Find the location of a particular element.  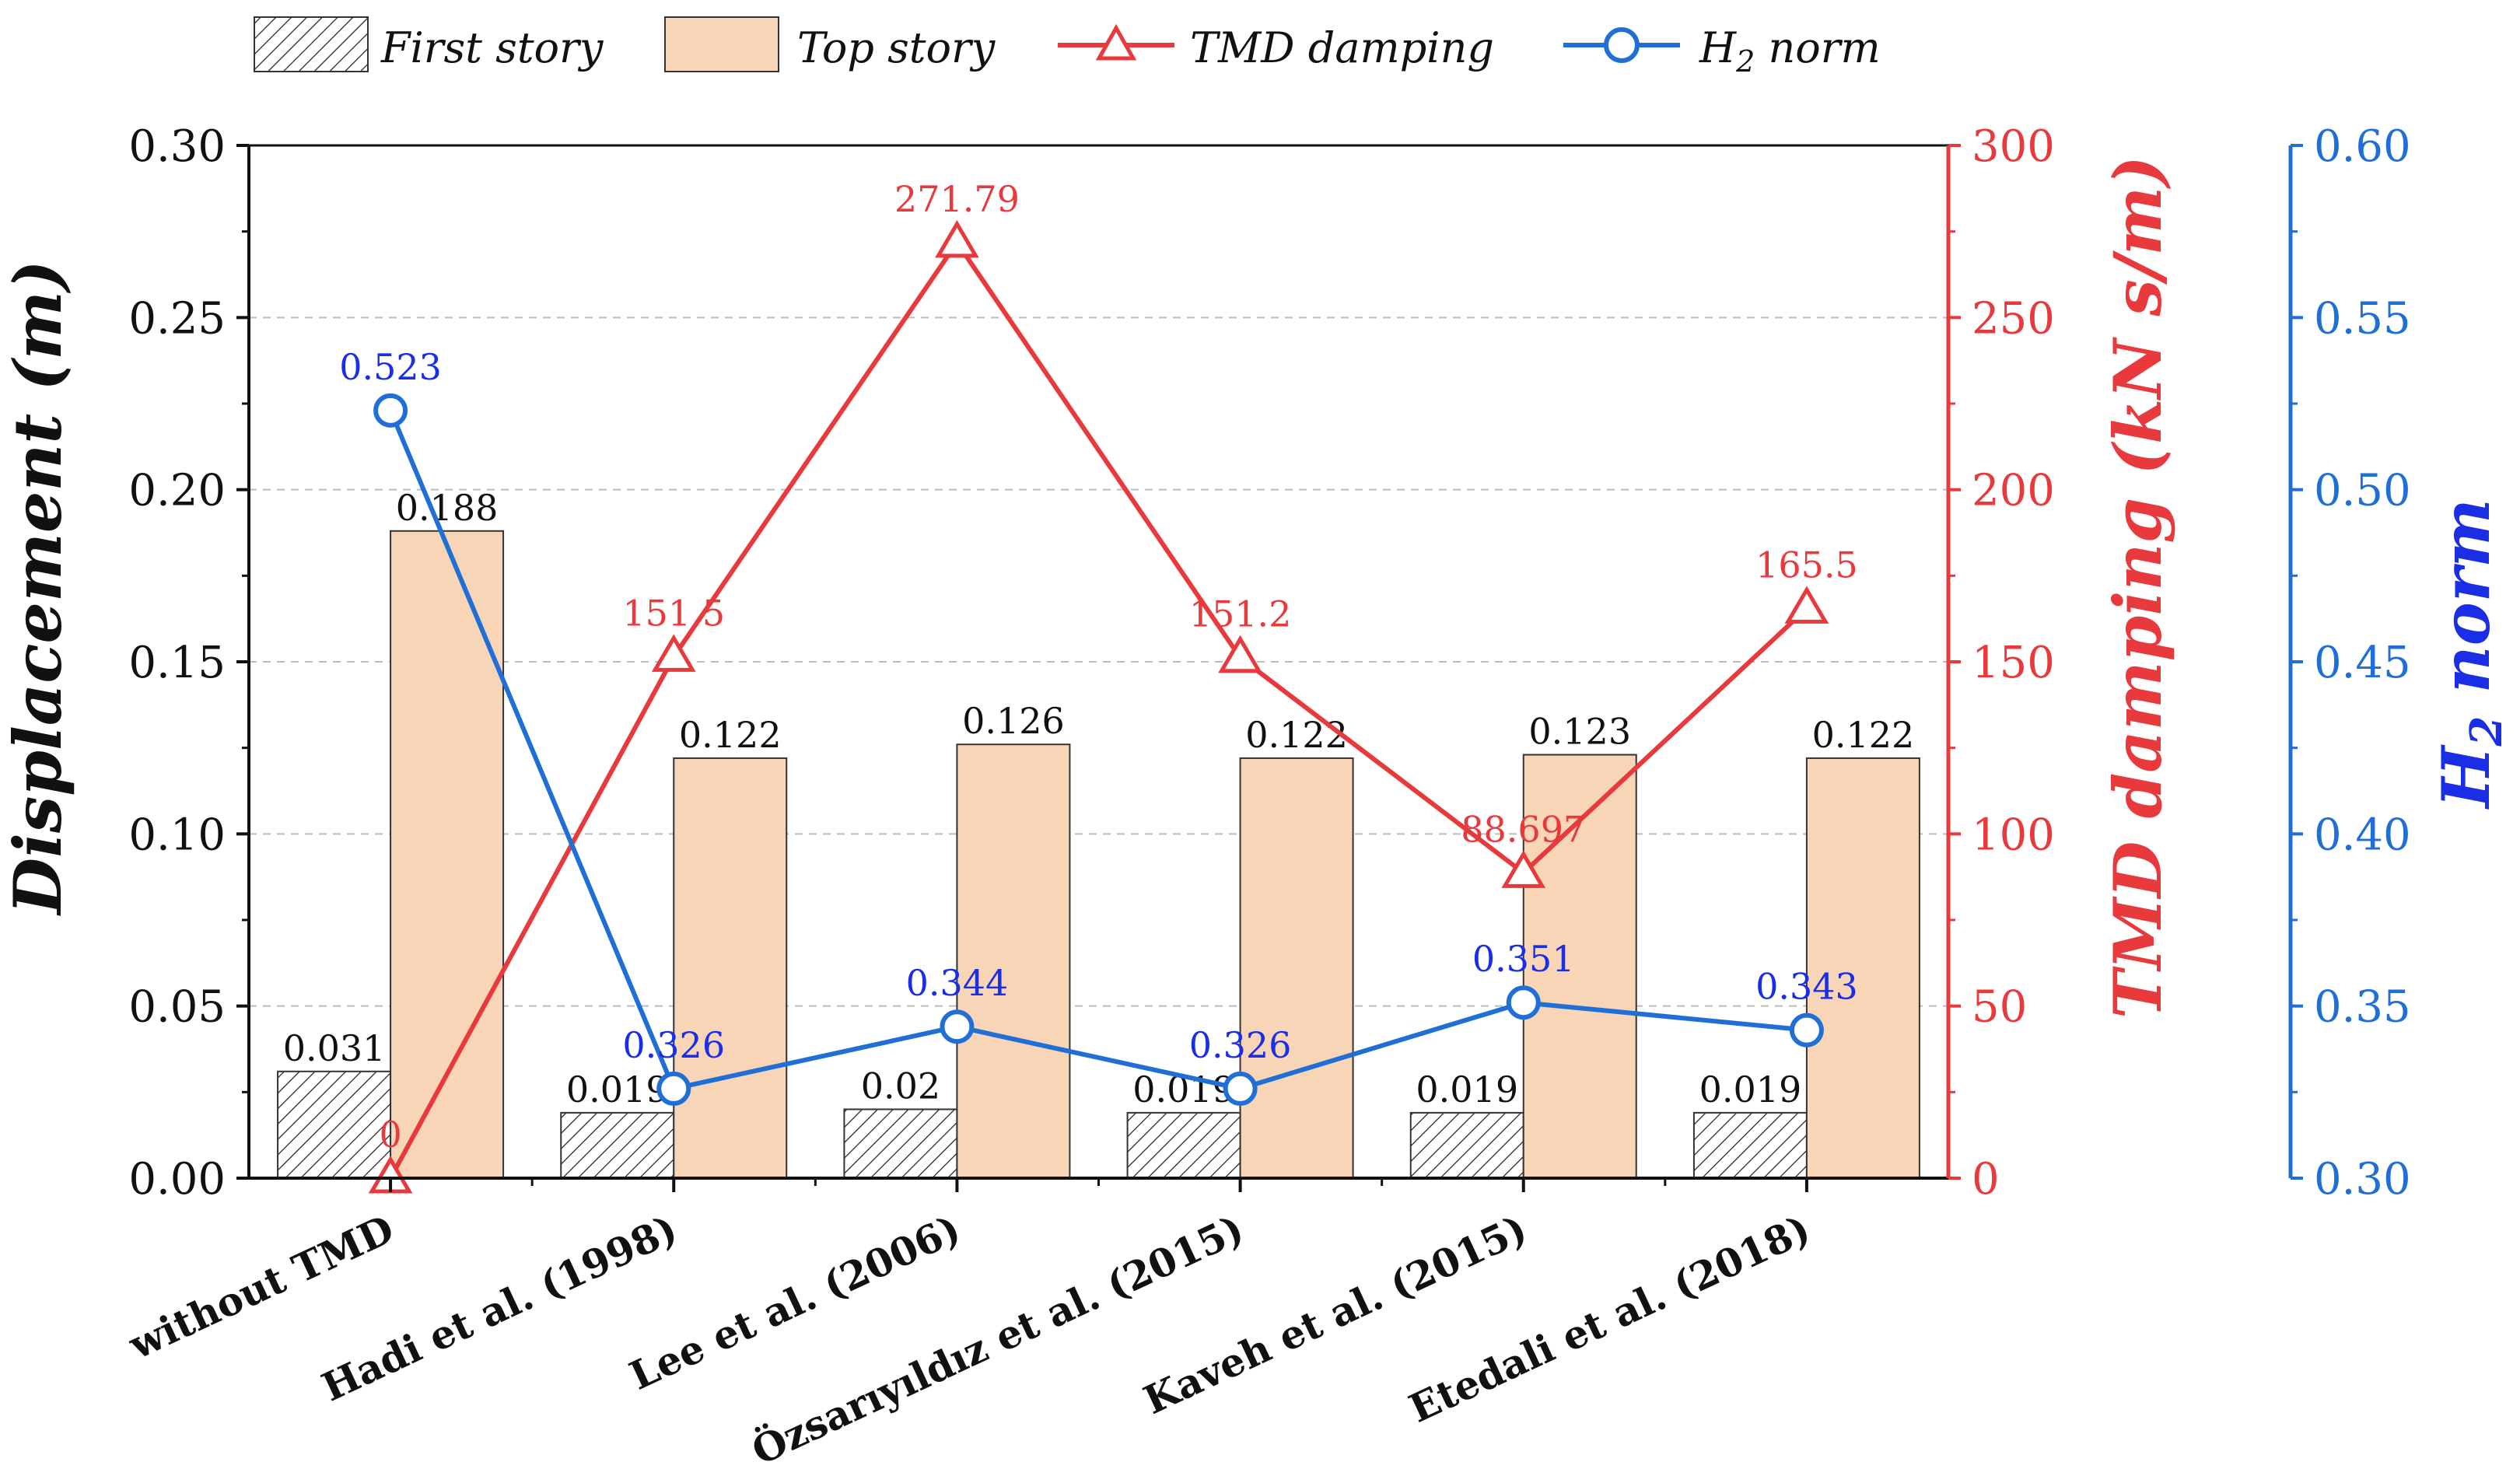

right2-tick-label: 0.55 is located at coordinates (2362, 318).